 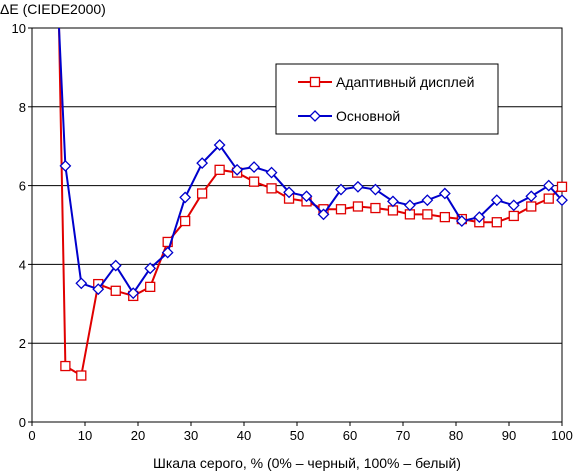 I want to click on x-tick-label: 20, so click(x=138, y=435).